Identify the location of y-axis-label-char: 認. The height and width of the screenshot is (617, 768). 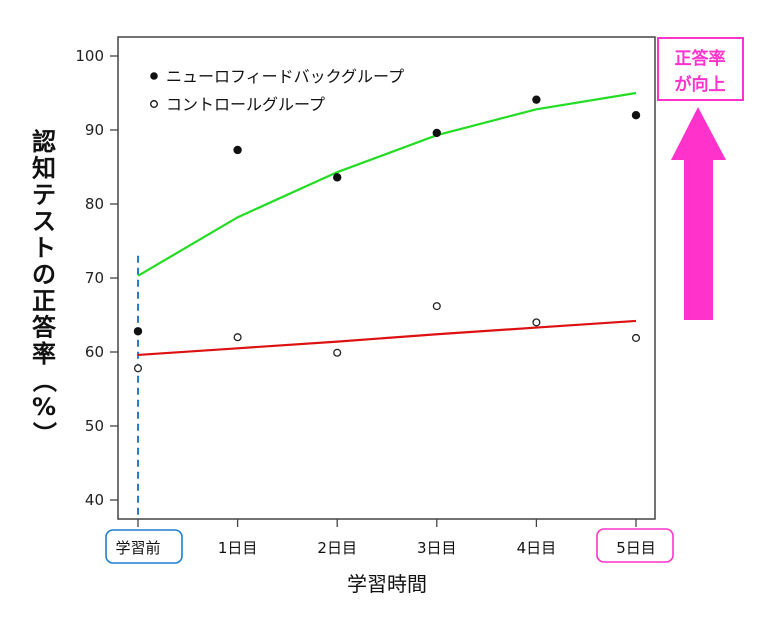
(44, 142).